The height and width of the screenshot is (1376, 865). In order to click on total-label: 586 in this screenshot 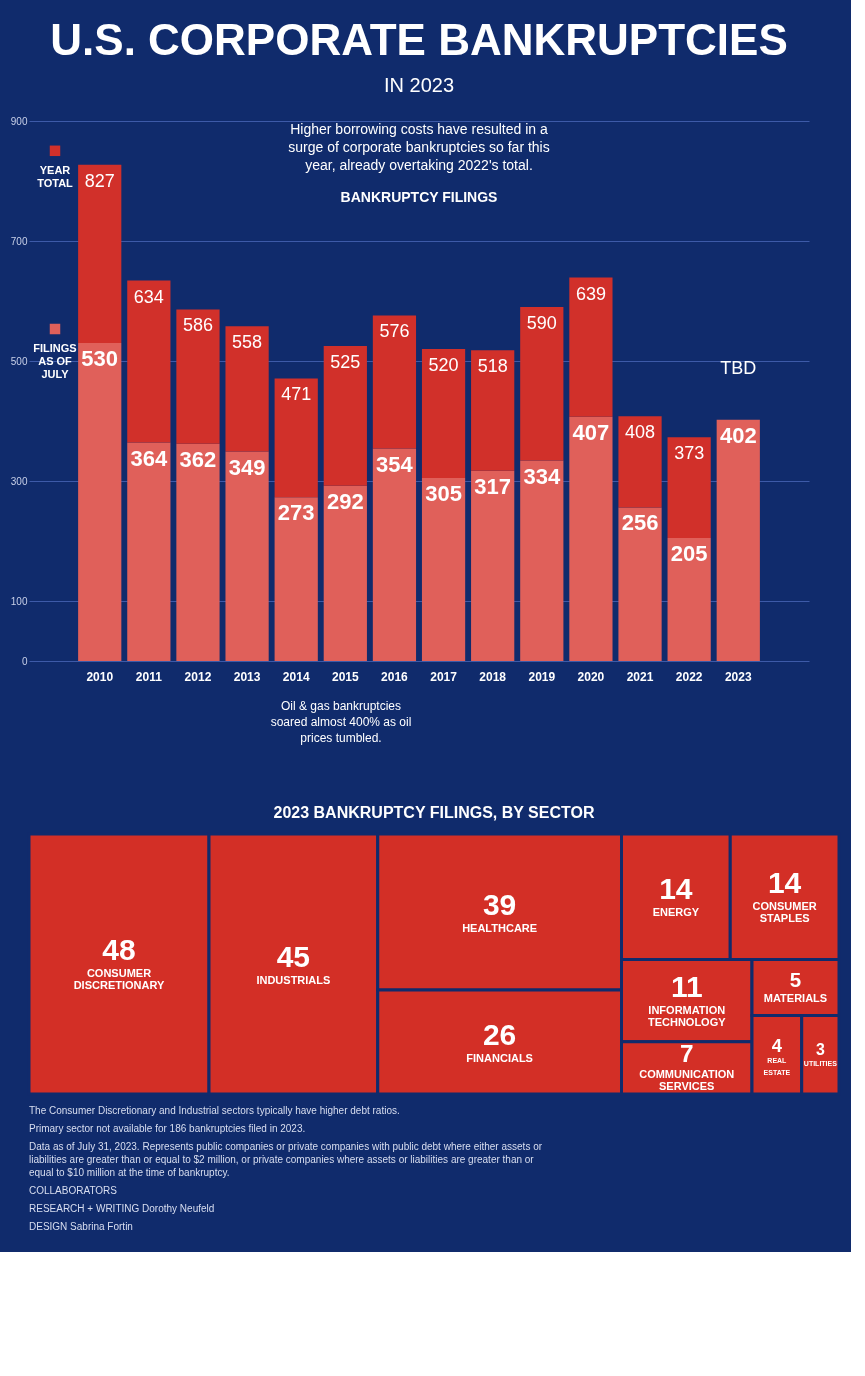, I will do `click(197, 325)`.